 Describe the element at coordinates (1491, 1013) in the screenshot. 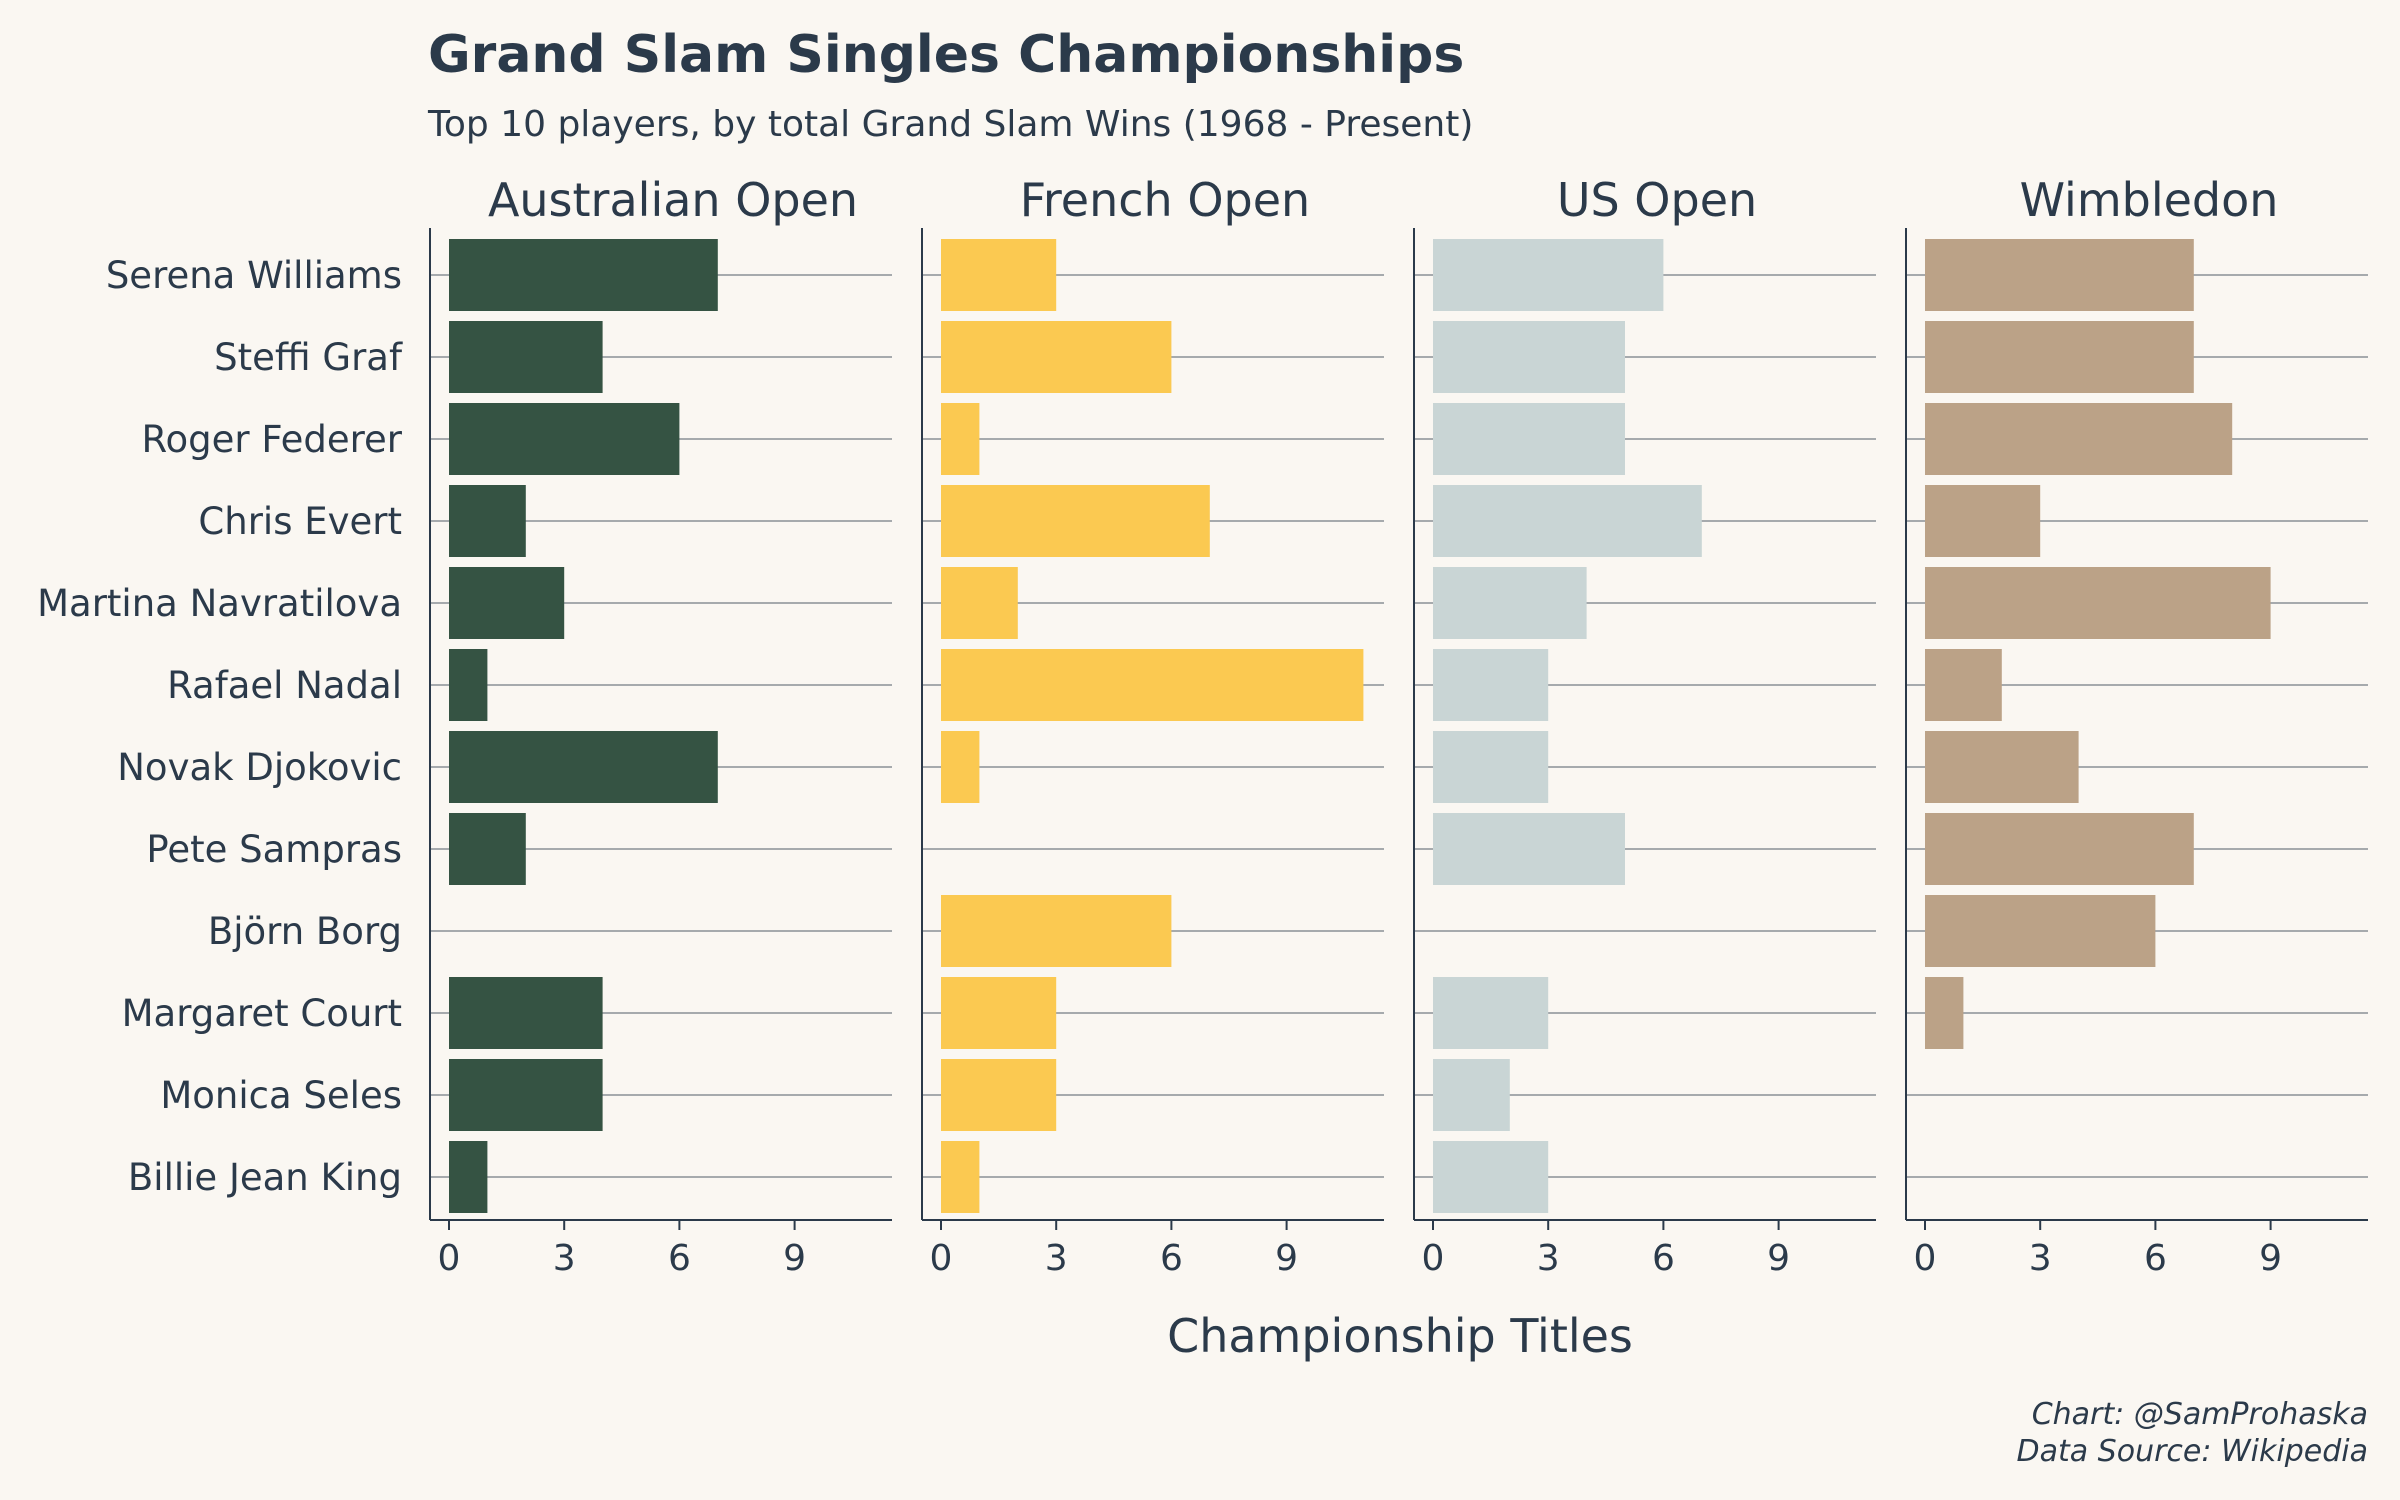

I see `bar-us-open-margaret-court` at that location.